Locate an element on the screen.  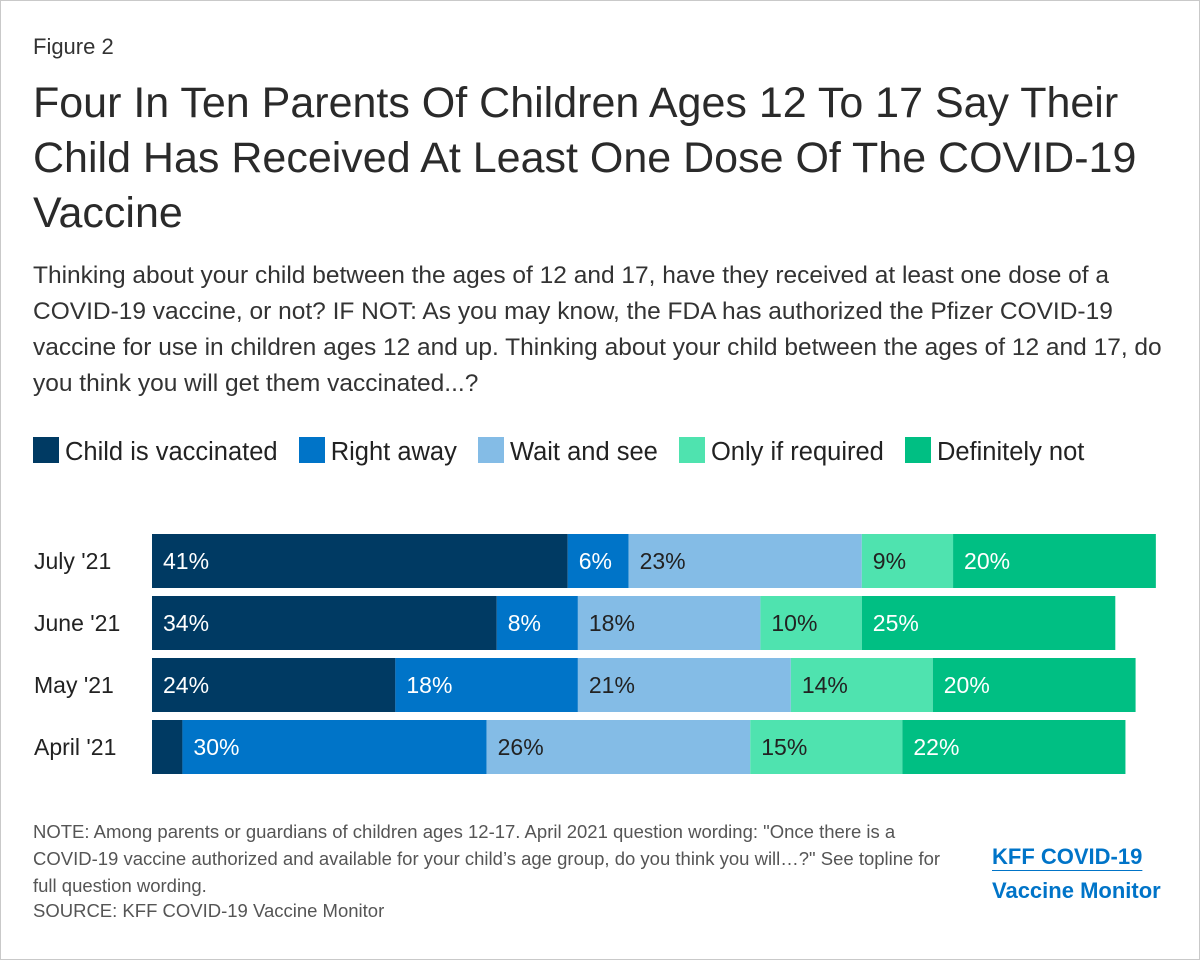
bar-value-label: 24% is located at coordinates (186, 685).